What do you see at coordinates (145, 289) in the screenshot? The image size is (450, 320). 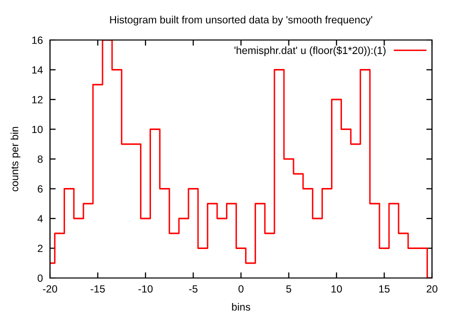 I see `x-tick-label: -10` at bounding box center [145, 289].